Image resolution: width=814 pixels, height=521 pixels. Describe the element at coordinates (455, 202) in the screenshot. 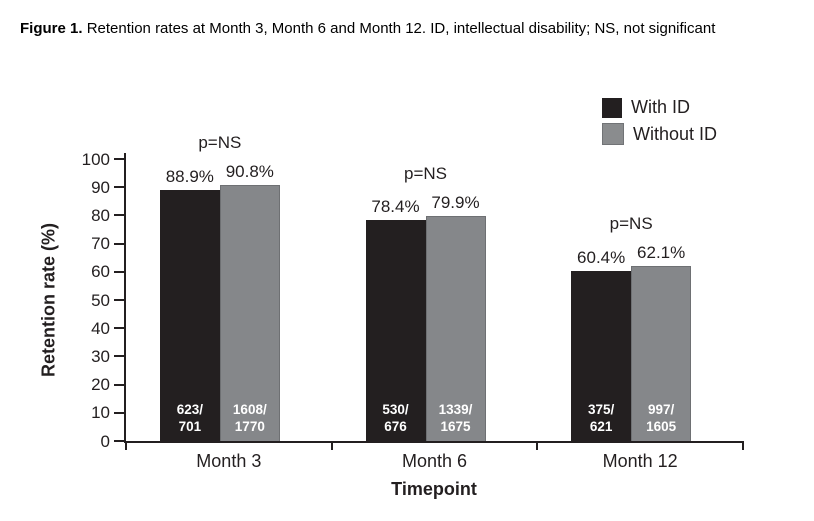

I see `value-label-without-id-month-6: 79.9%` at that location.